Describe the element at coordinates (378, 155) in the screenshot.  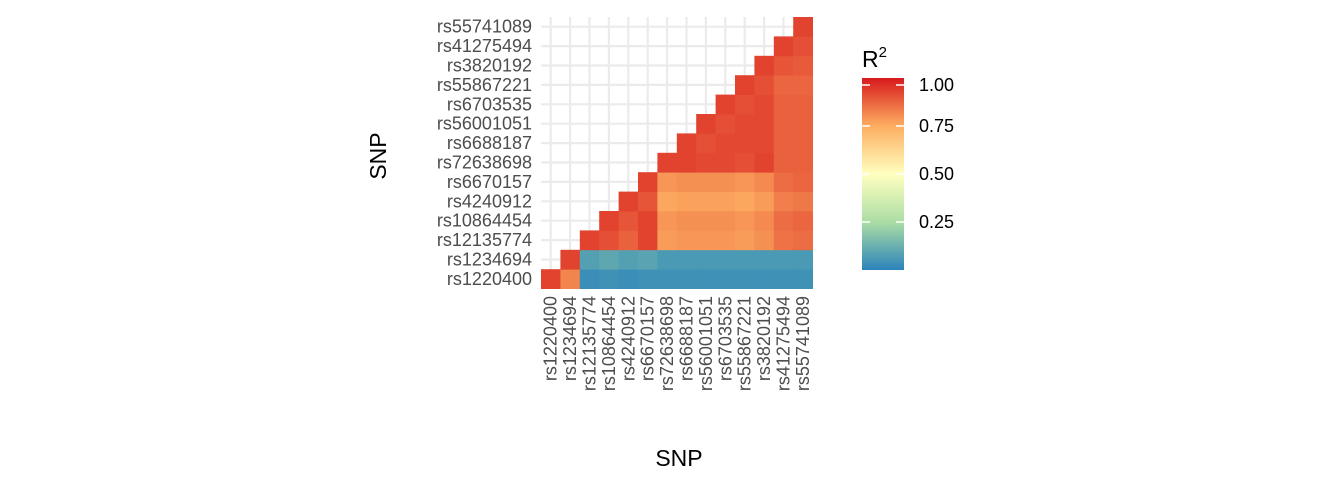
I see `y-axis-title: SNP` at that location.